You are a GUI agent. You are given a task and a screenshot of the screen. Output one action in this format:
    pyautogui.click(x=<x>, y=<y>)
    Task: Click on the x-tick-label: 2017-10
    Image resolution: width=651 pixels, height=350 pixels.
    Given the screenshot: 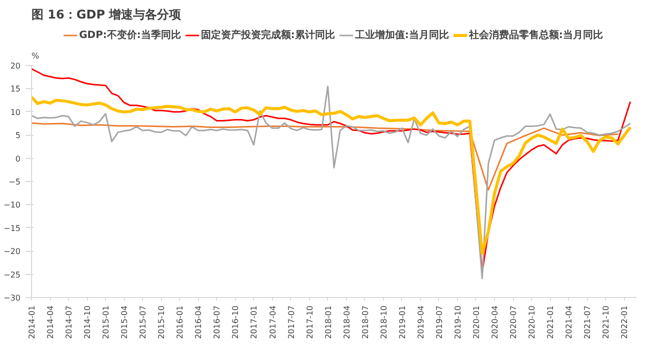 What is the action you would take?
    pyautogui.click(x=309, y=322)
    